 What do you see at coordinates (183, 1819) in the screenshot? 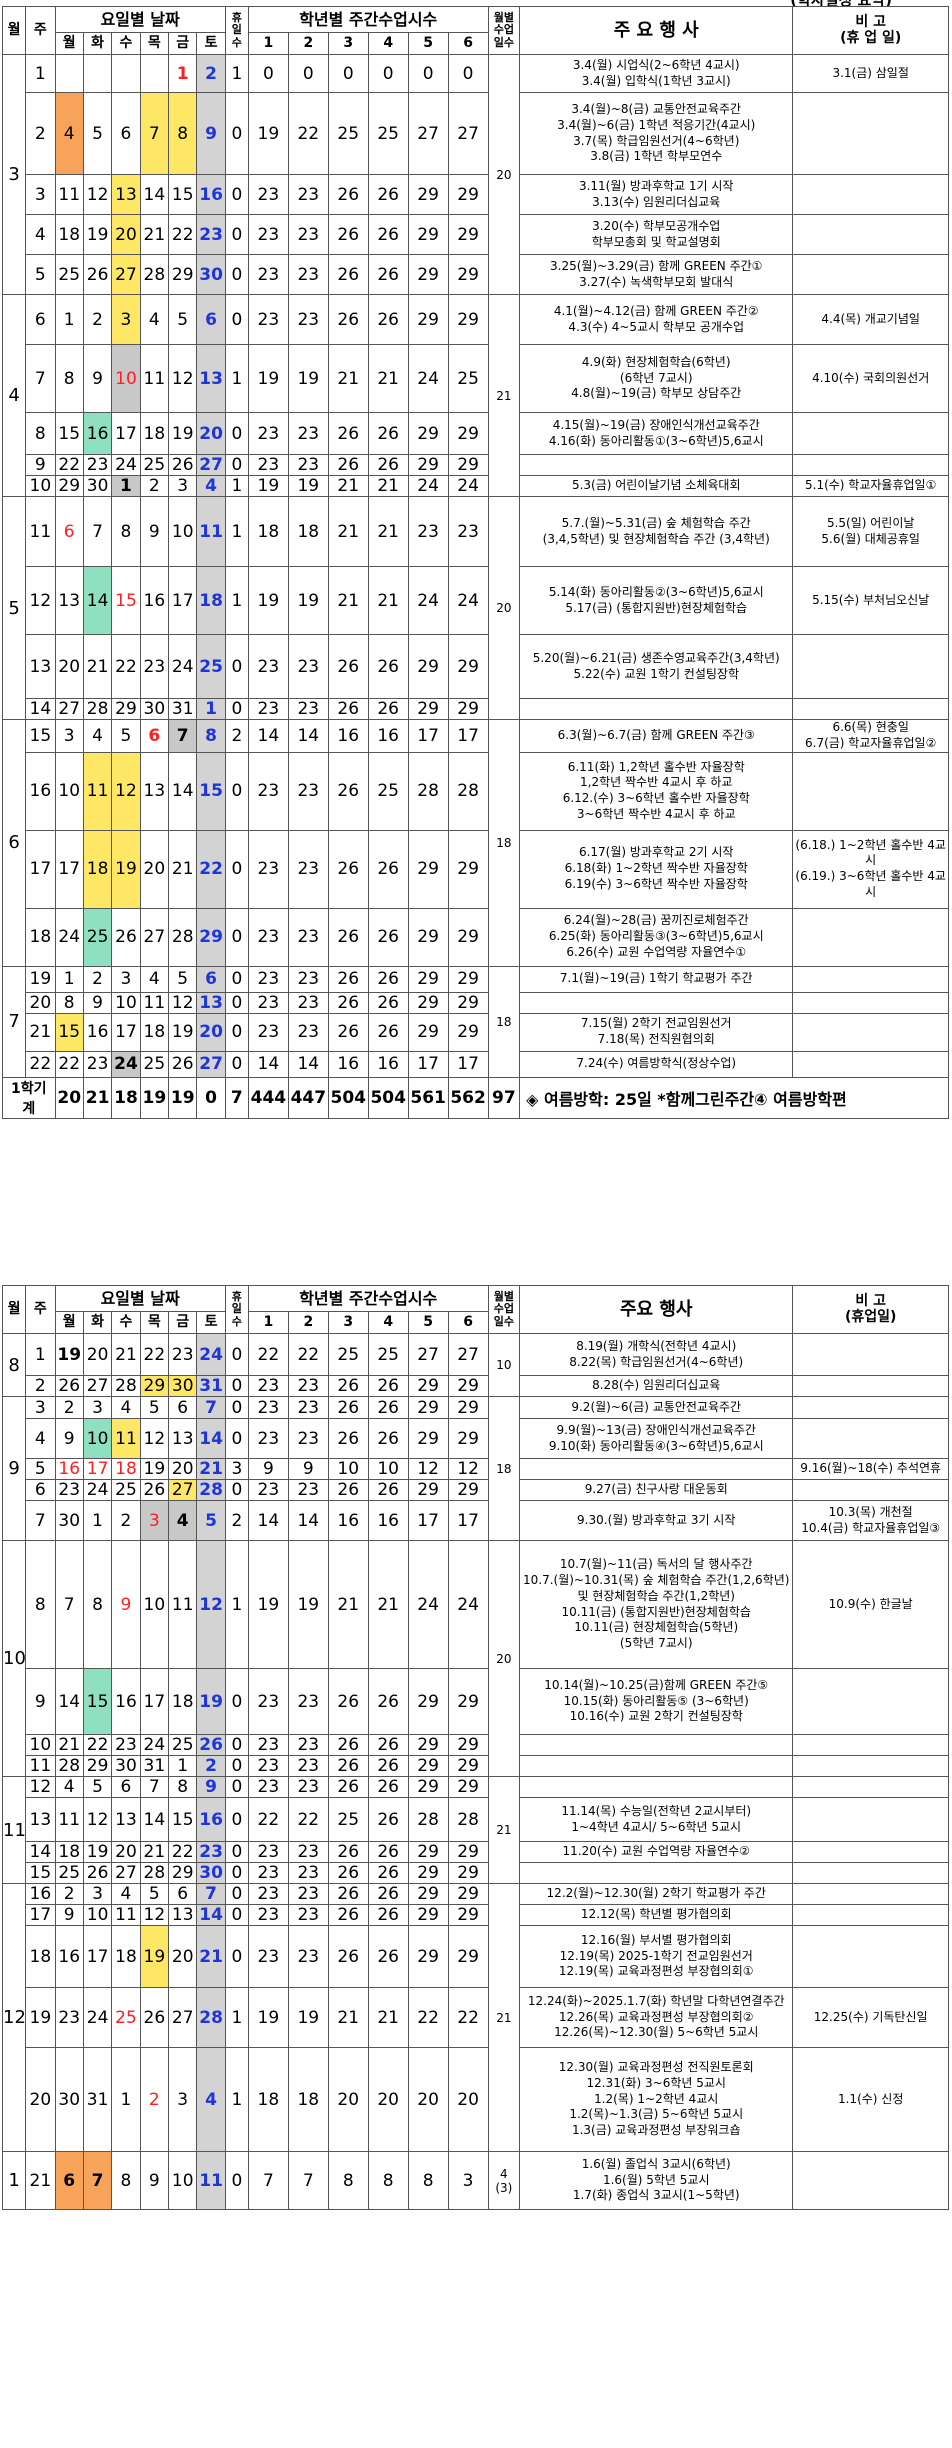
I see `date-cell: 15` at bounding box center [183, 1819].